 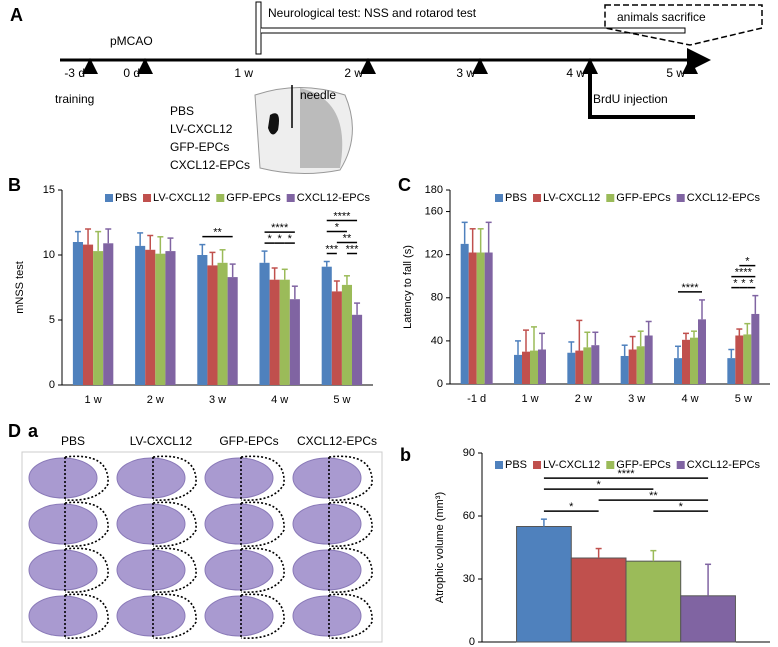 What do you see at coordinates (210, 165) in the screenshot?
I see `group-label: CXCL12-EPCs` at bounding box center [210, 165].